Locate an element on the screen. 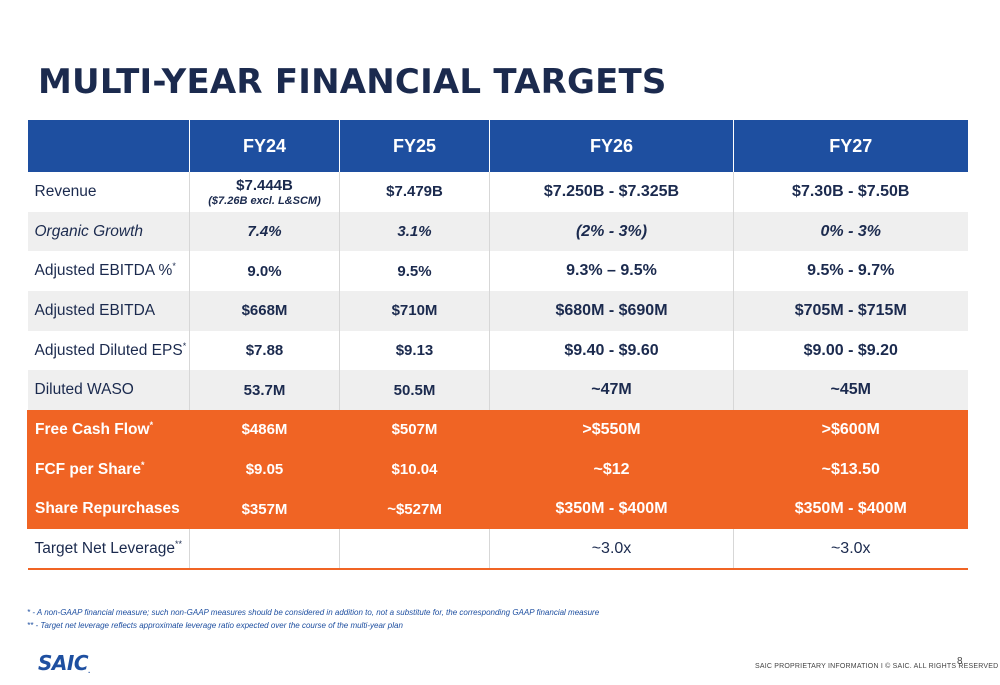  cell-fy26: 9.3% – 9.5% is located at coordinates (611, 271).